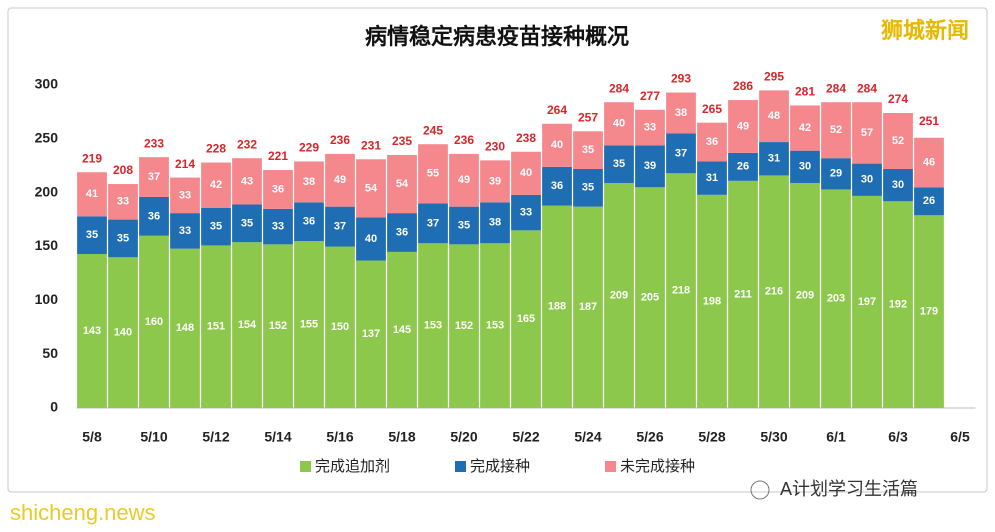 This screenshot has height=532, width=995. What do you see at coordinates (836, 130) in the screenshot?
I see `segment-label: 52` at bounding box center [836, 130].